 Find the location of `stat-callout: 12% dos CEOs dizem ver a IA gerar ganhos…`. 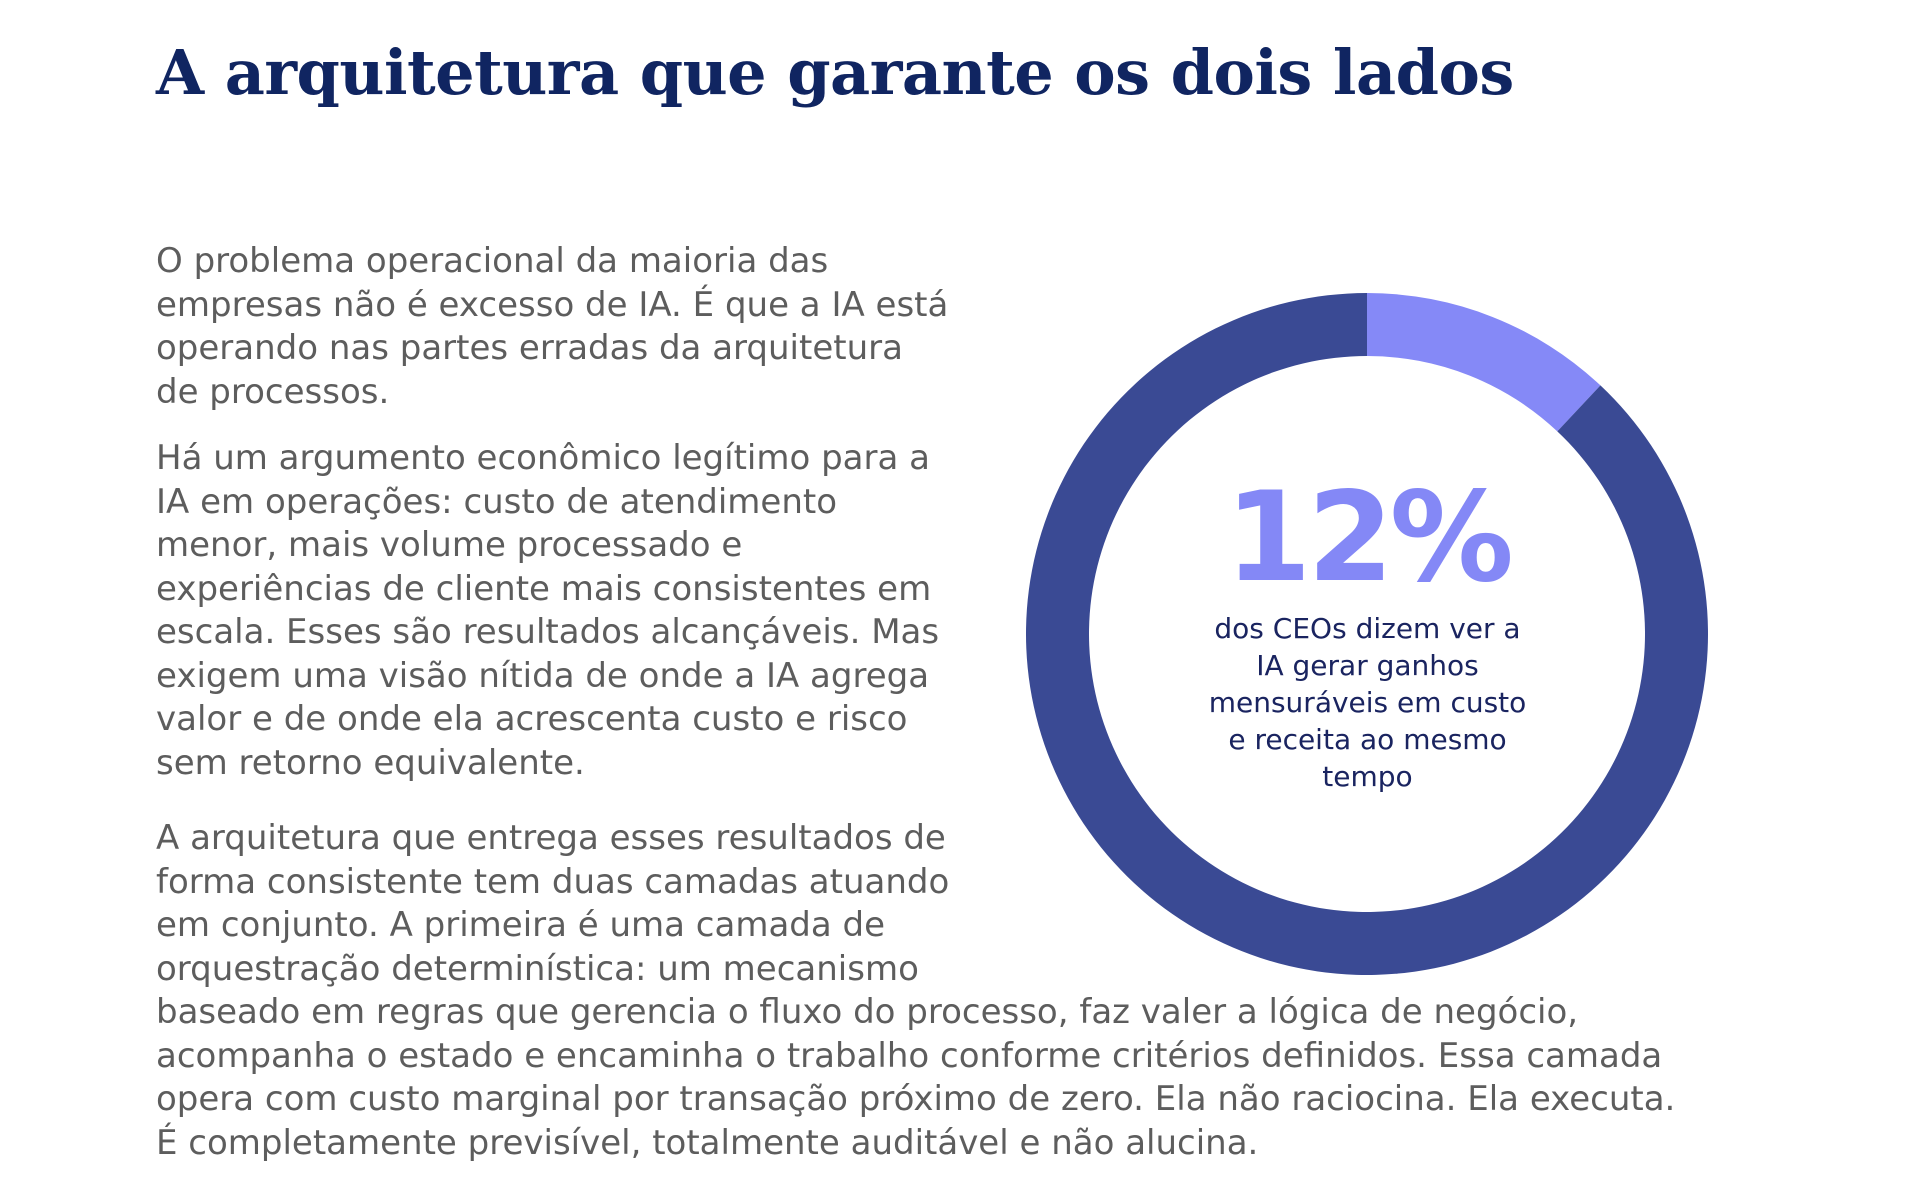

stat-callout: 12% dos CEOs dizem ver a IA gerar ganhos… is located at coordinates (1367, 631).